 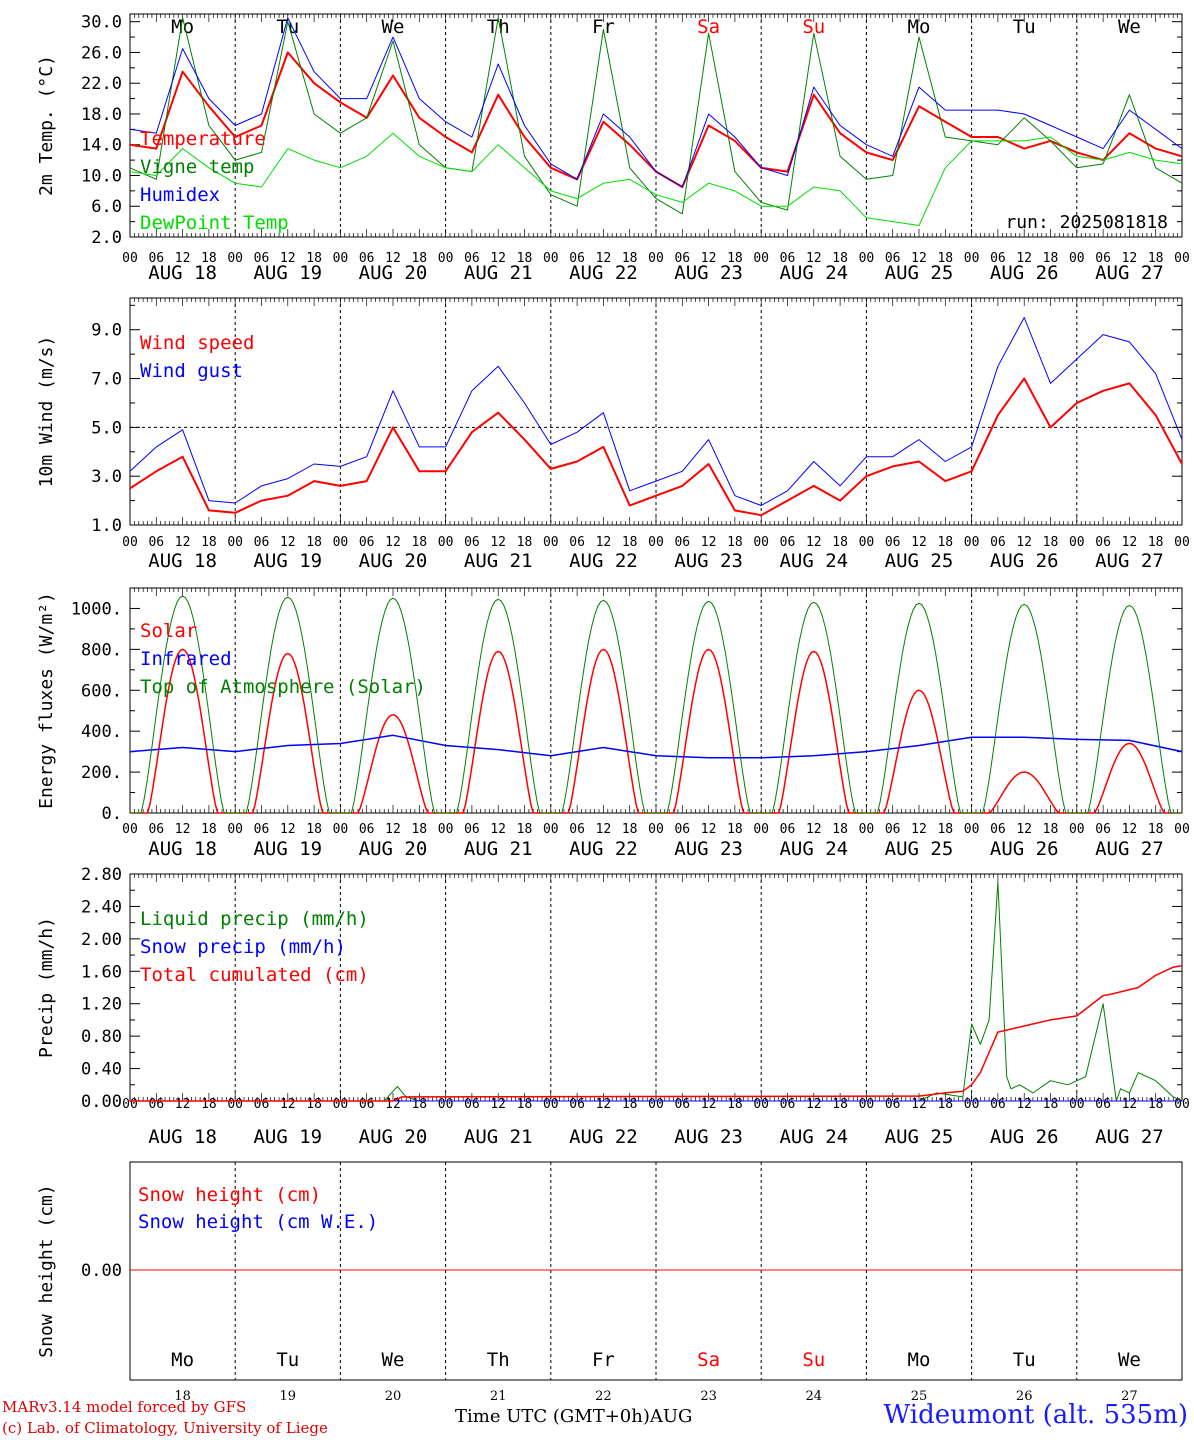 I want to click on y-tick-label: 600., so click(x=101, y=691).